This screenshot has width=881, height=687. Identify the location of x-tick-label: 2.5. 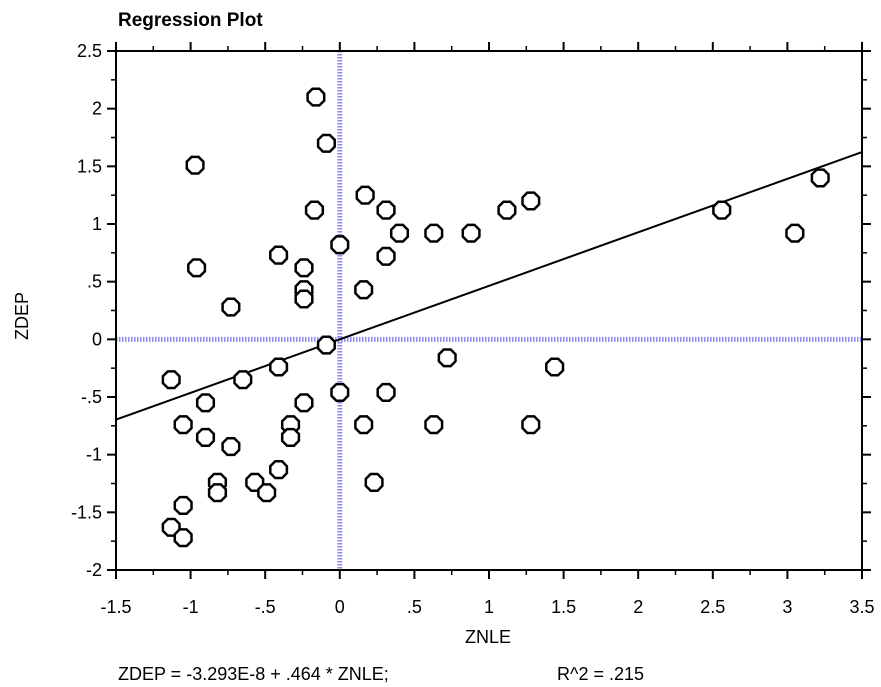
(712, 607).